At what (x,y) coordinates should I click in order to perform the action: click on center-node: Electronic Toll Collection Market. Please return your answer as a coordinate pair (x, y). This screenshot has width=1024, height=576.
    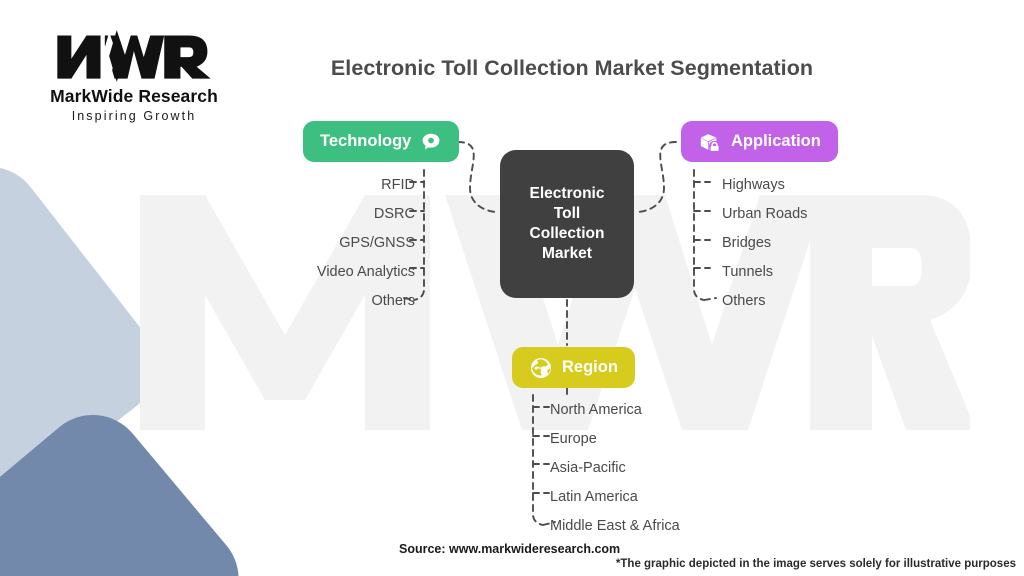
    Looking at the image, I should click on (567, 224).